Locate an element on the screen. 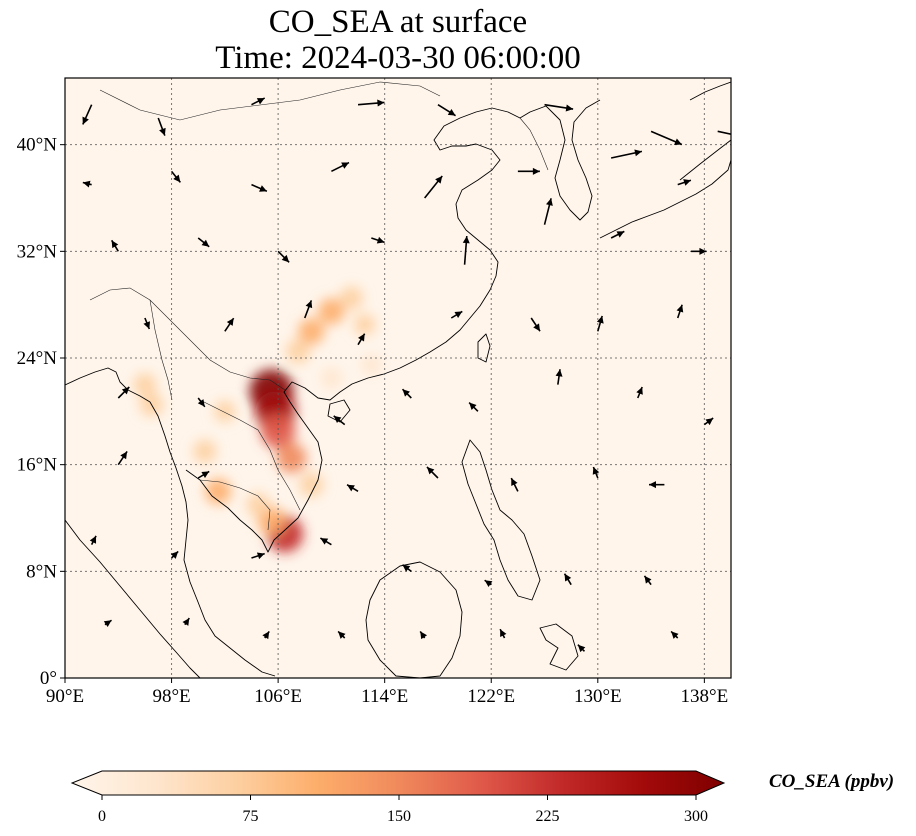  colorbar-gradient is located at coordinates (398, 783).